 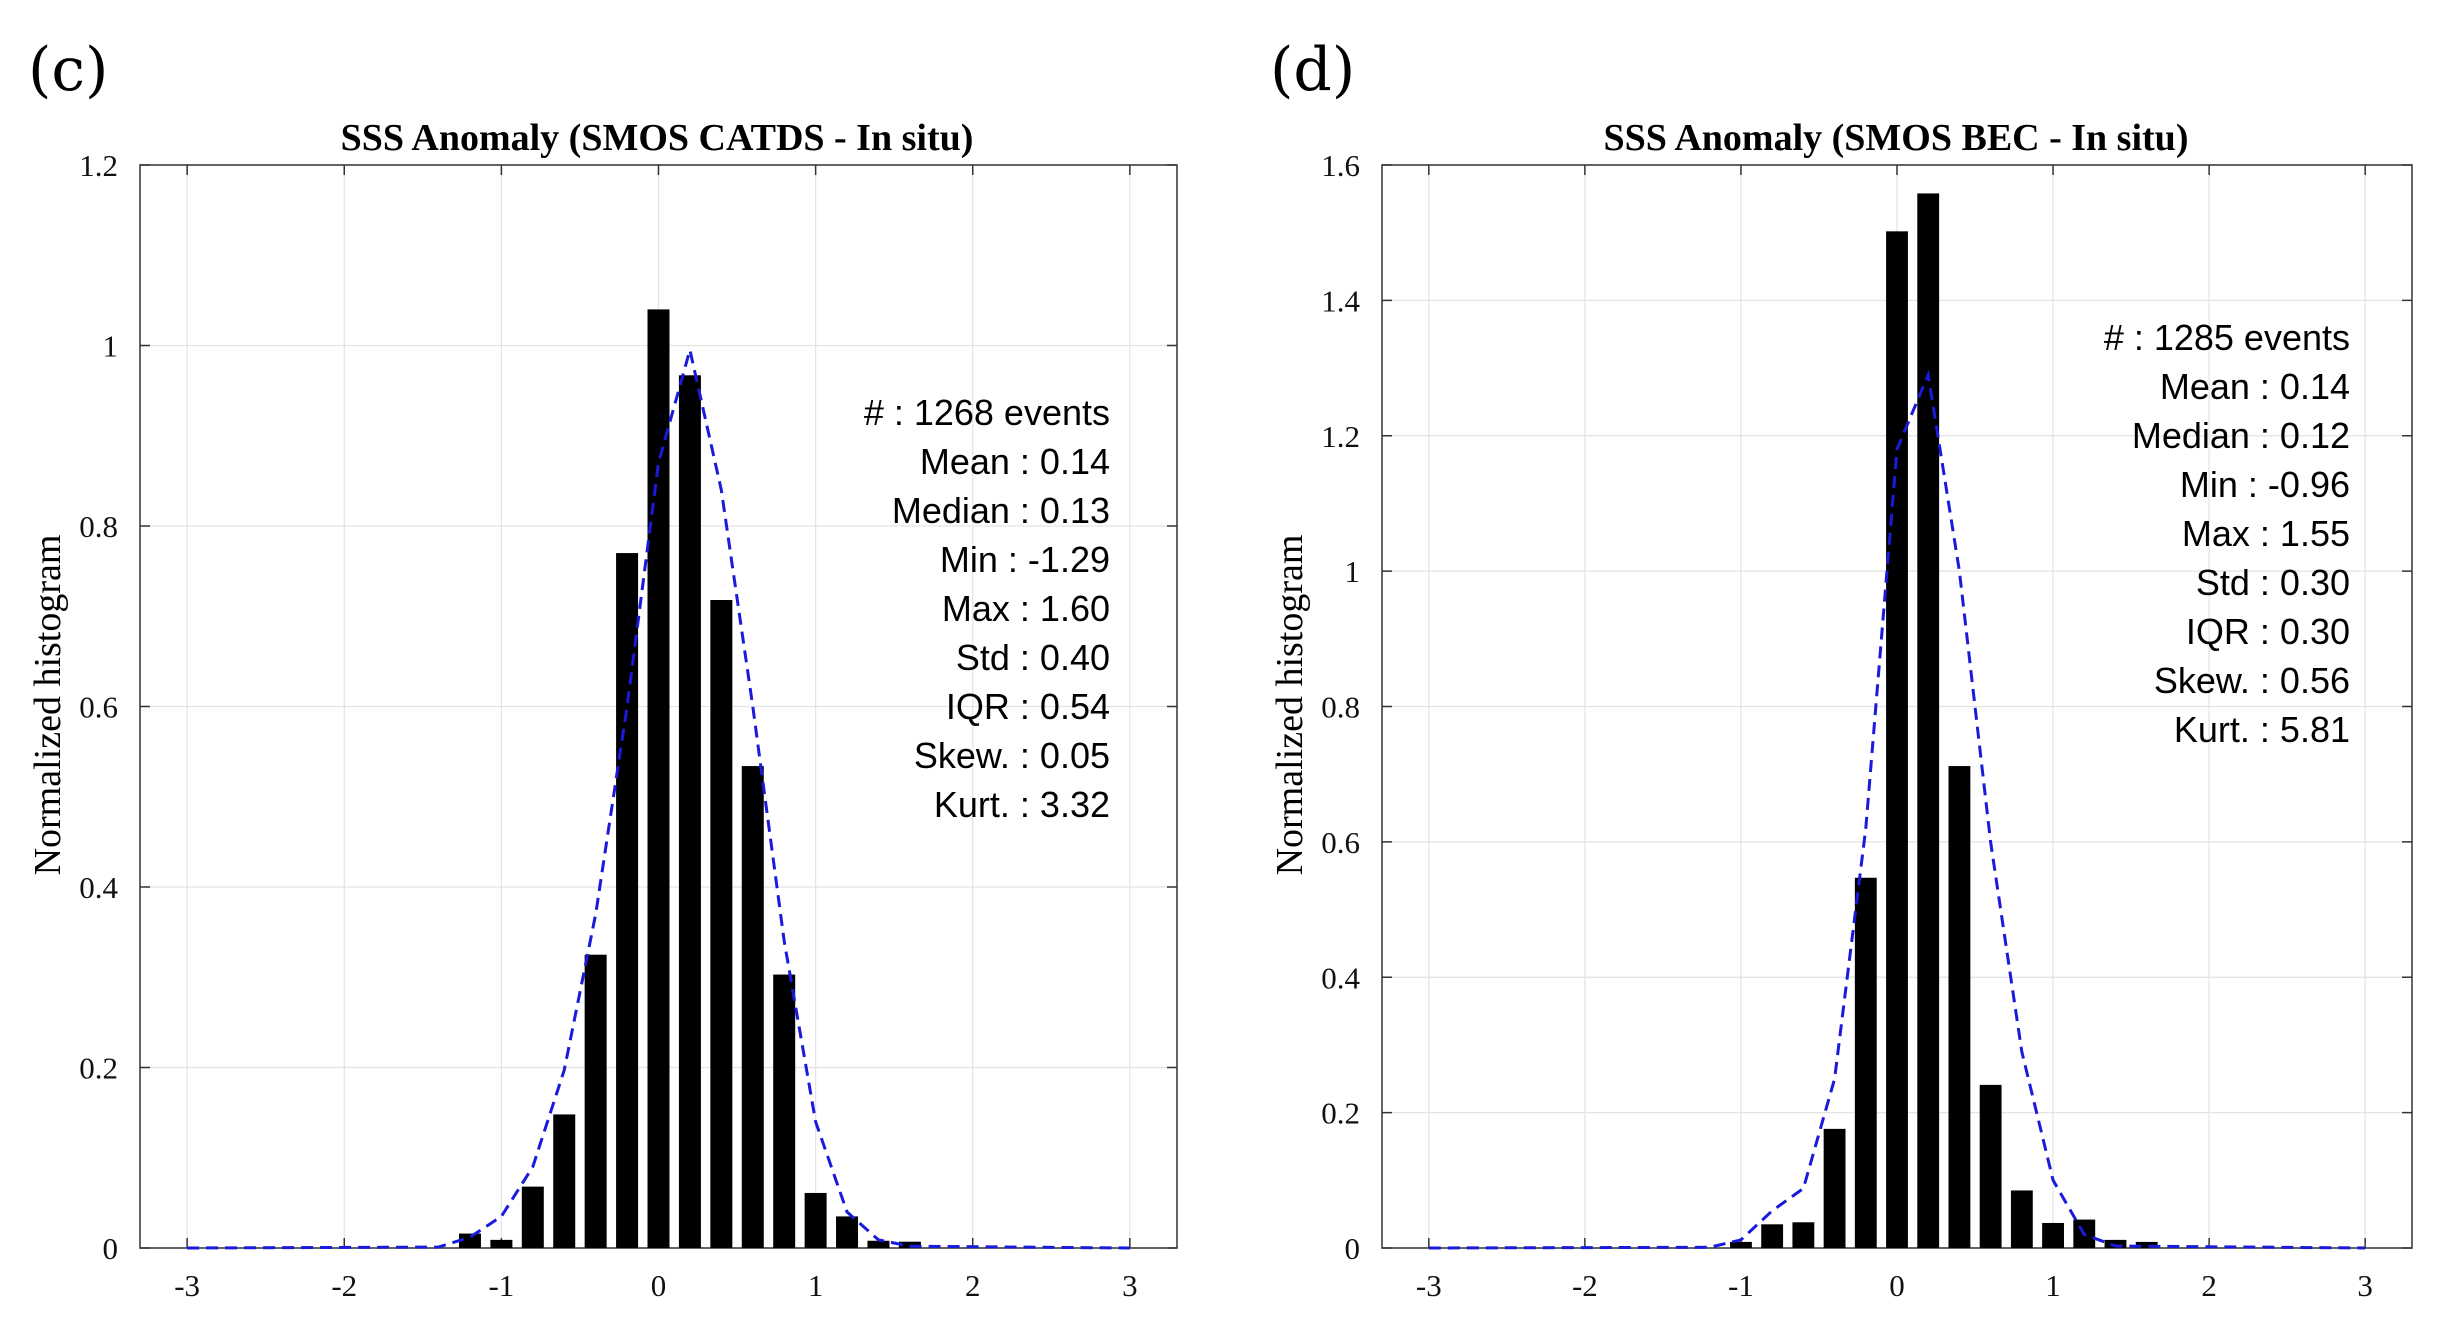 I want to click on panel-letter: (d), so click(x=1312, y=70).